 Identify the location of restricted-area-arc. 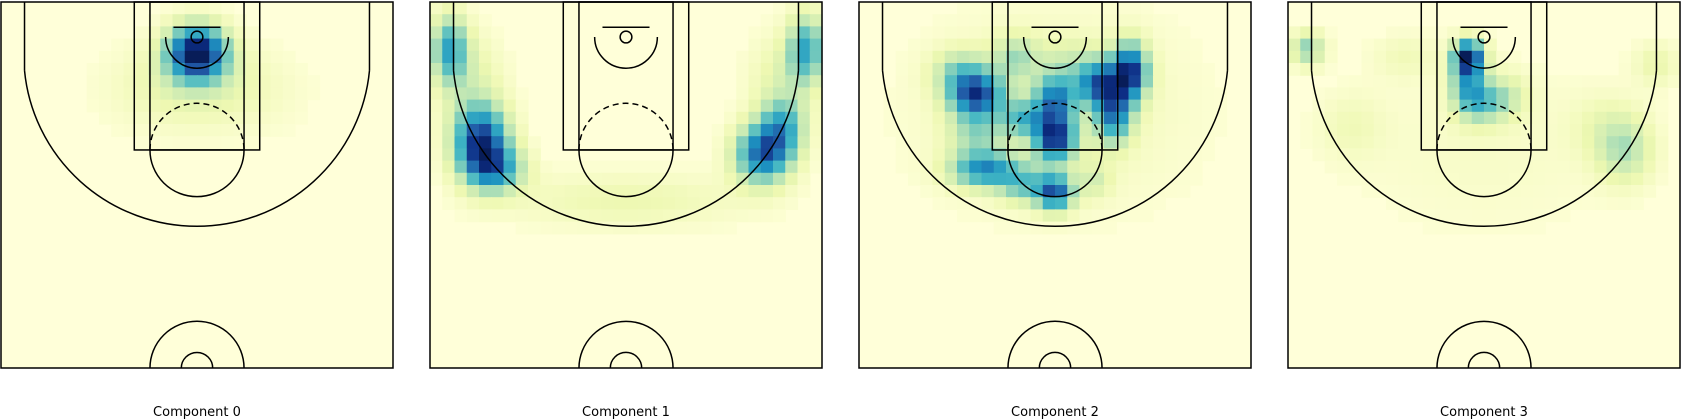
(626, 53).